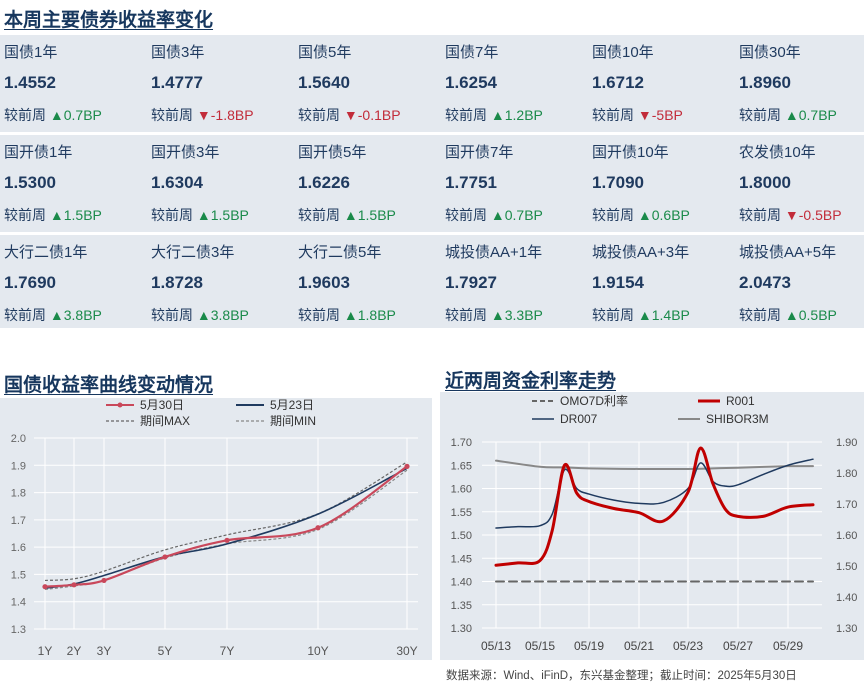  What do you see at coordinates (349, 115) in the screenshot?
I see `bond-change: 较前周 ▼-0.1BP` at bounding box center [349, 115].